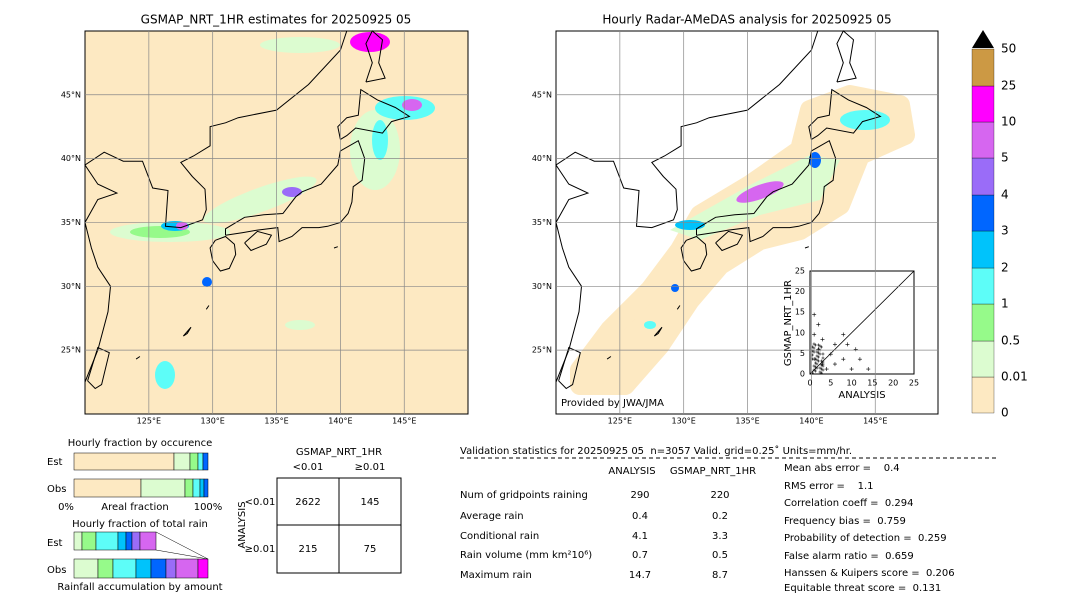 The height and width of the screenshot is (612, 1080). Describe the element at coordinates (1008, 86) in the screenshot. I see `colorbar-label: 25` at that location.